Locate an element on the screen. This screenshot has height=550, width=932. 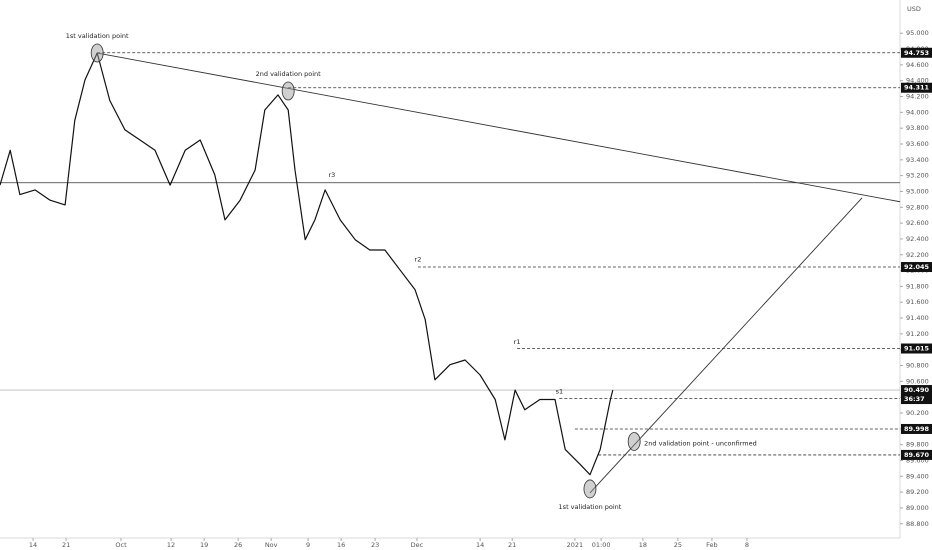
x-tick-label: 26 is located at coordinates (238, 545).